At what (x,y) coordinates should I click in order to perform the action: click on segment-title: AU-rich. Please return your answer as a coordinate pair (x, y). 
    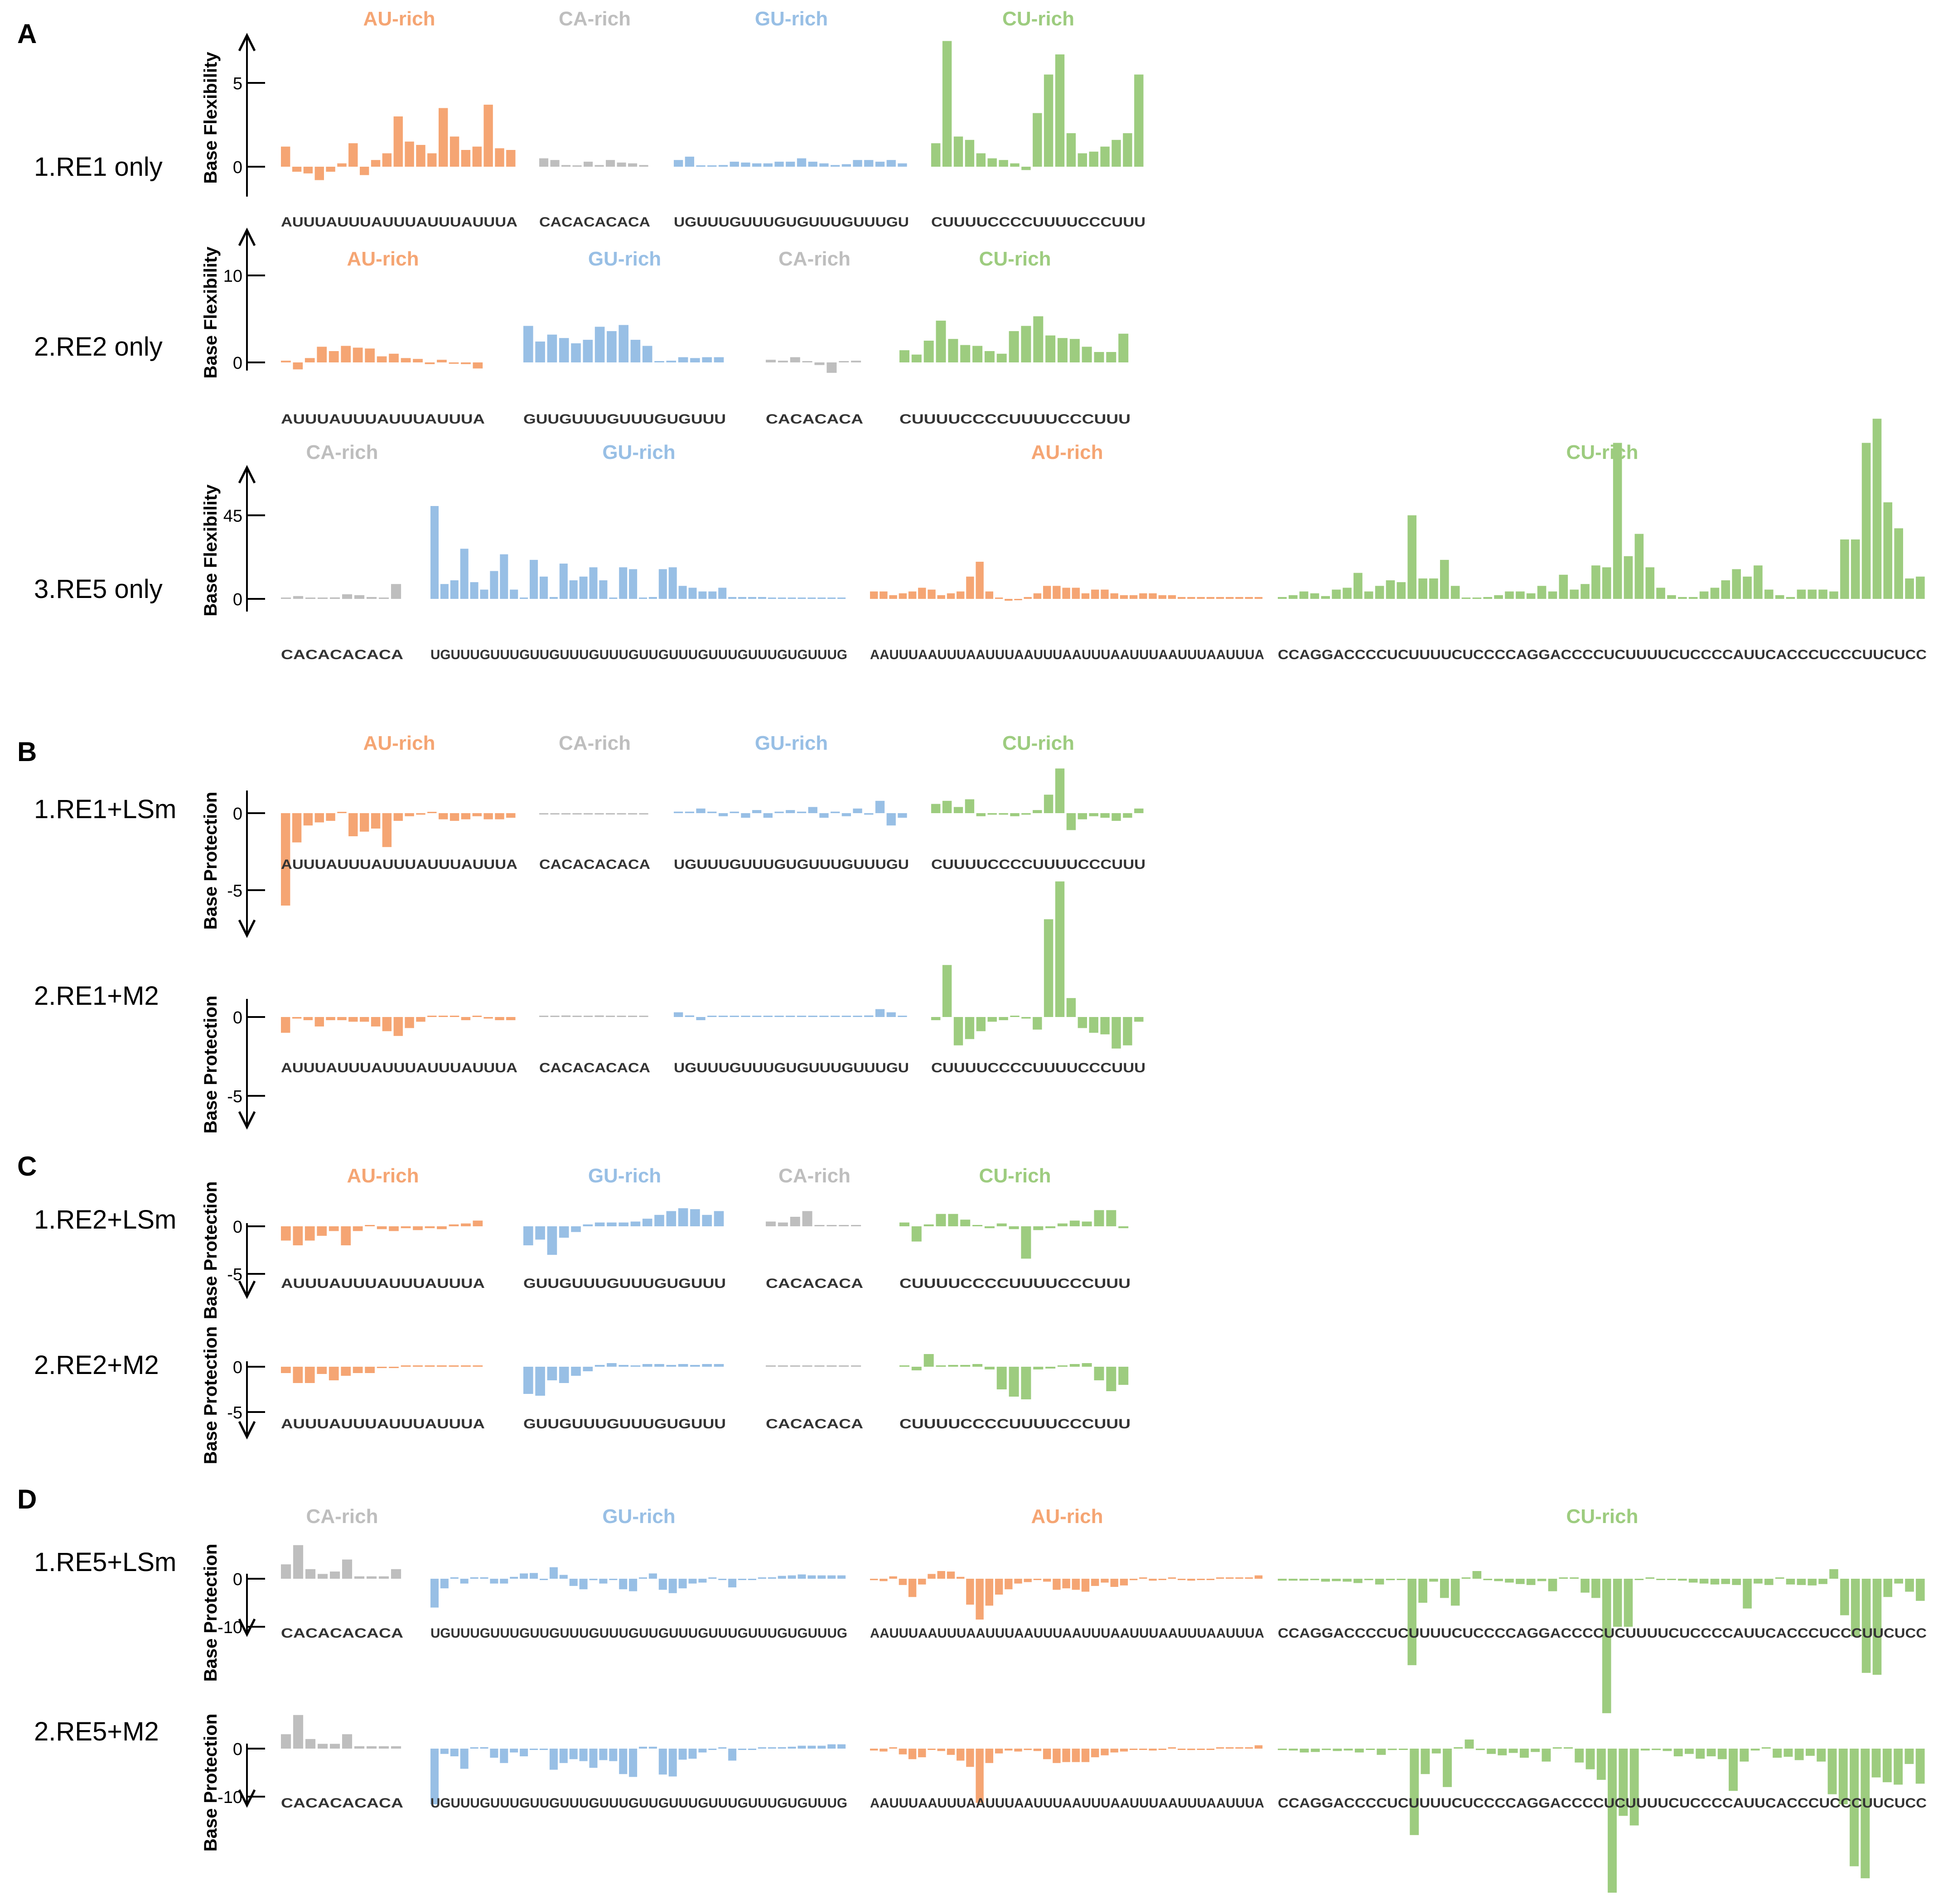
    Looking at the image, I should click on (383, 1176).